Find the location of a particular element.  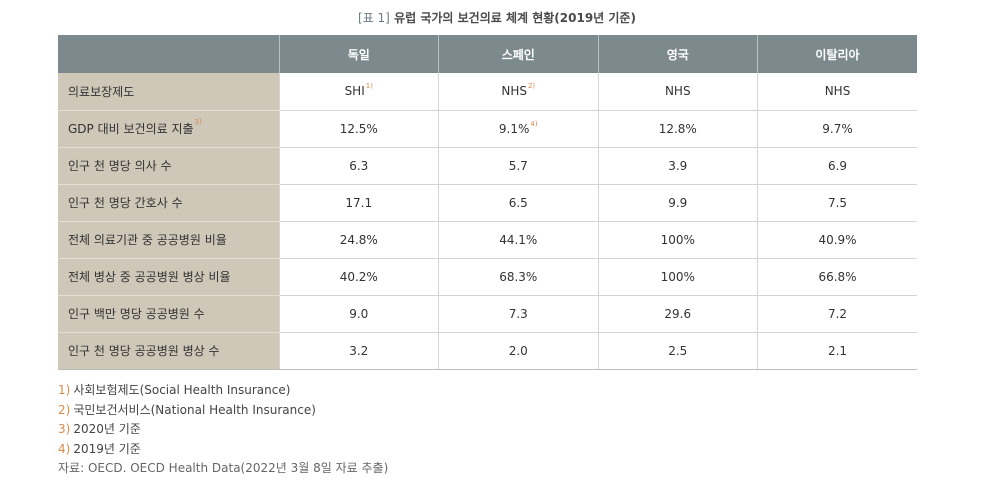

row-label: GDP 대비 보건의료 지출 is located at coordinates (131, 129).